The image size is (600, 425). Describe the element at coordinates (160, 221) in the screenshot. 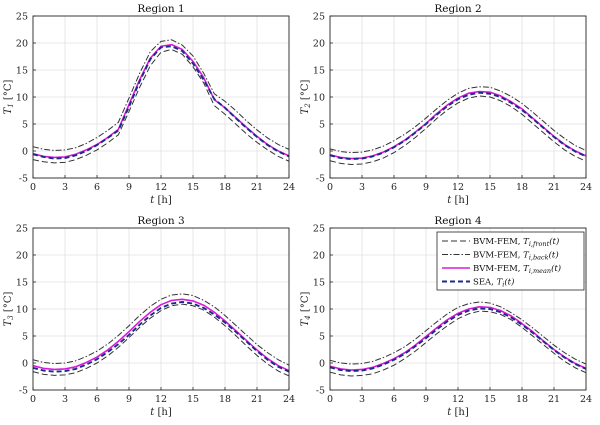

I see `subplot-title: Region 3` at that location.